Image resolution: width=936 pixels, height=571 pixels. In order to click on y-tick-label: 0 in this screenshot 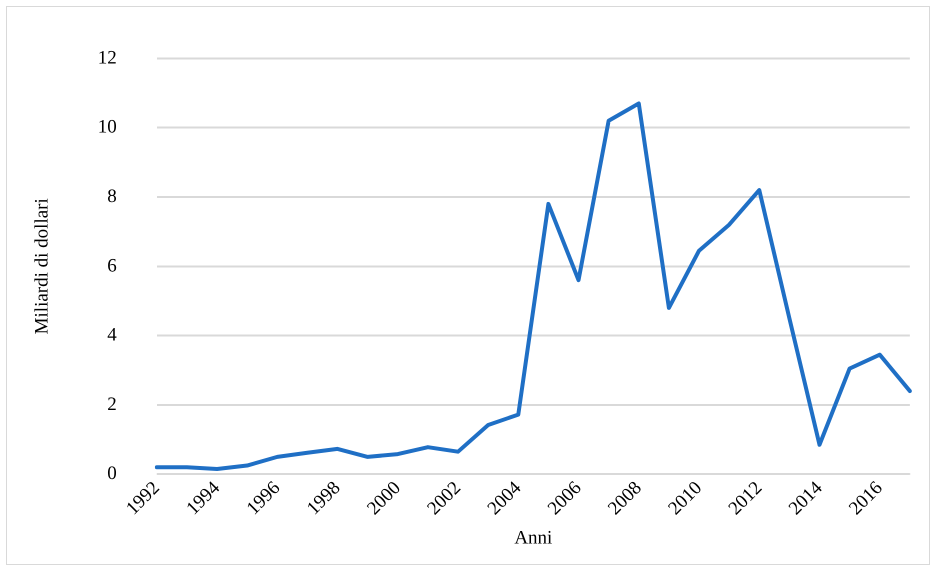, I will do `click(112, 473)`.